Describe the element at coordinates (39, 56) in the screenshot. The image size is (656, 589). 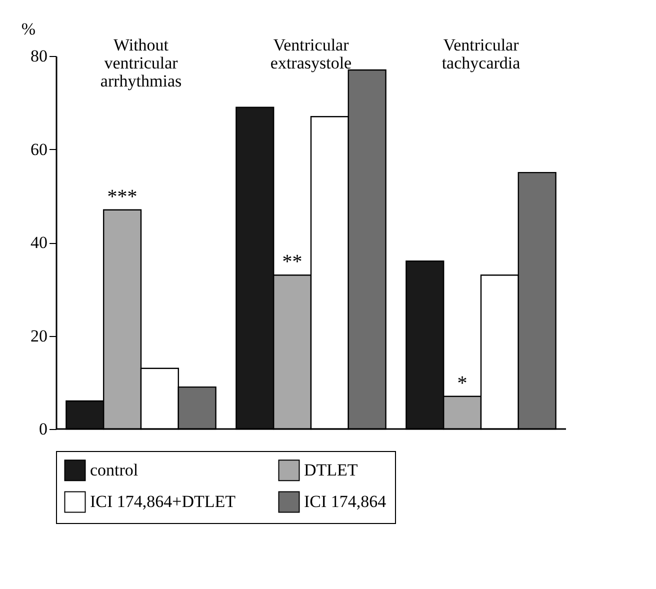
I see `y-tick-label: 80` at that location.